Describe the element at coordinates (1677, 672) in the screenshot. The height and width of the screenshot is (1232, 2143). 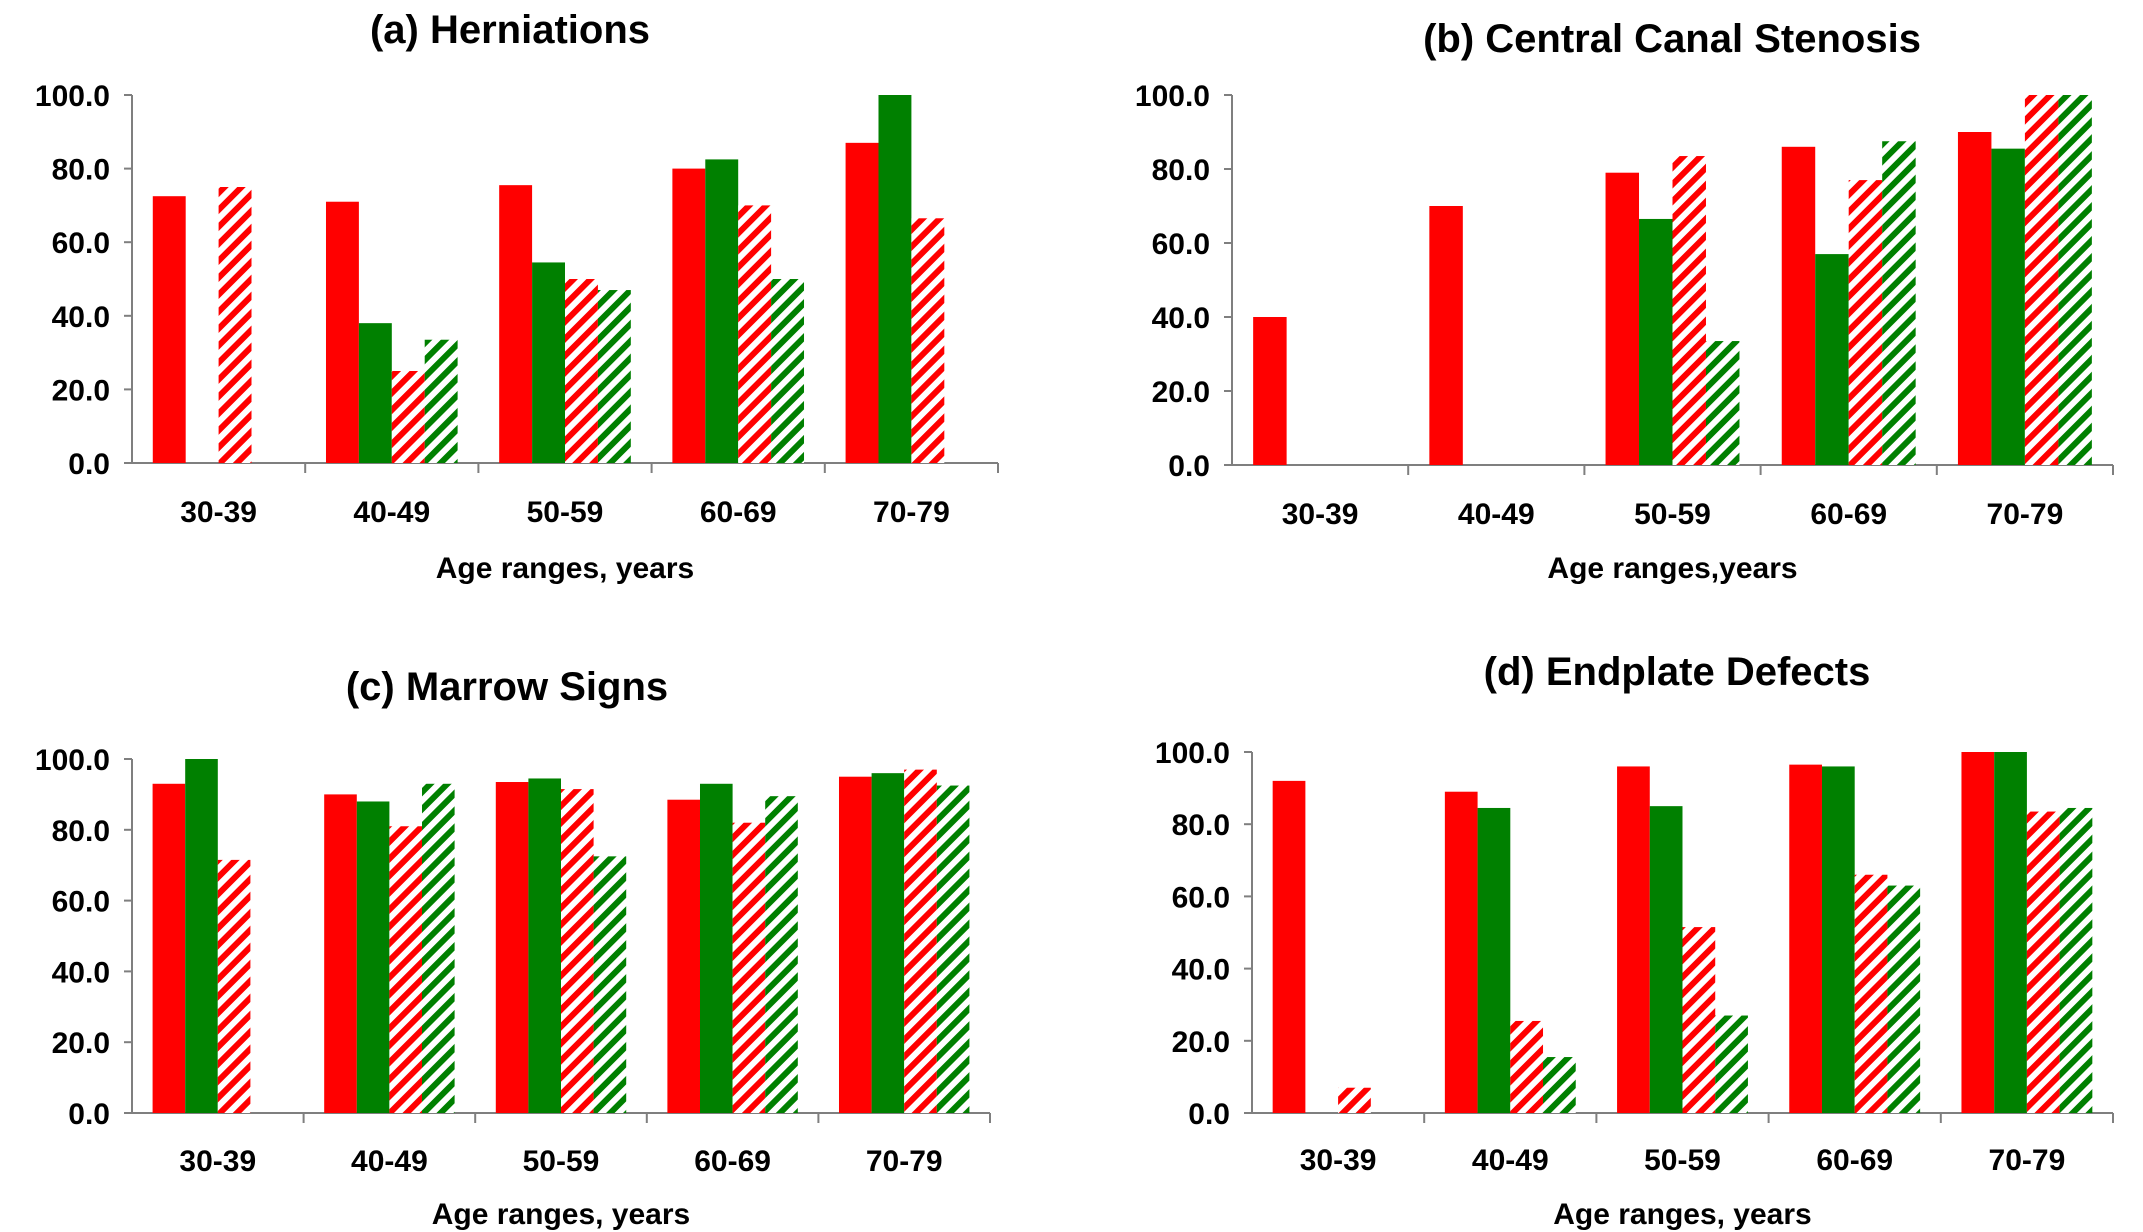
I see `chart-title: (d) Endplate Defects` at that location.